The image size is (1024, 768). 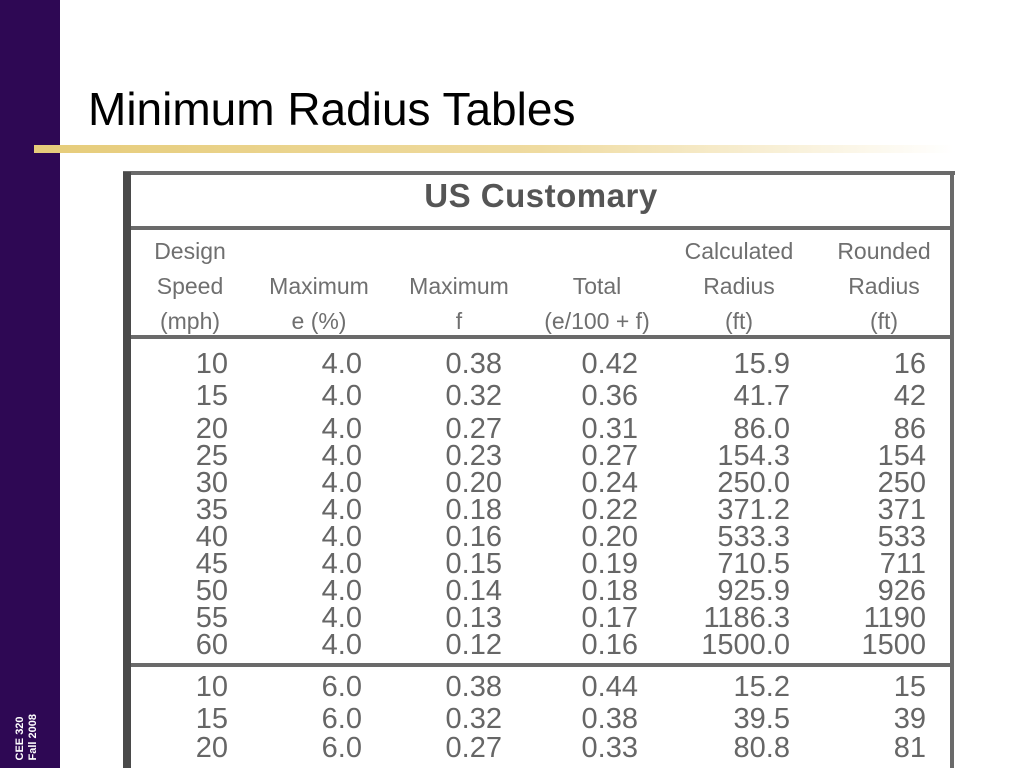 What do you see at coordinates (901, 456) in the screenshot?
I see `cell-rounded-radius: 154` at bounding box center [901, 456].